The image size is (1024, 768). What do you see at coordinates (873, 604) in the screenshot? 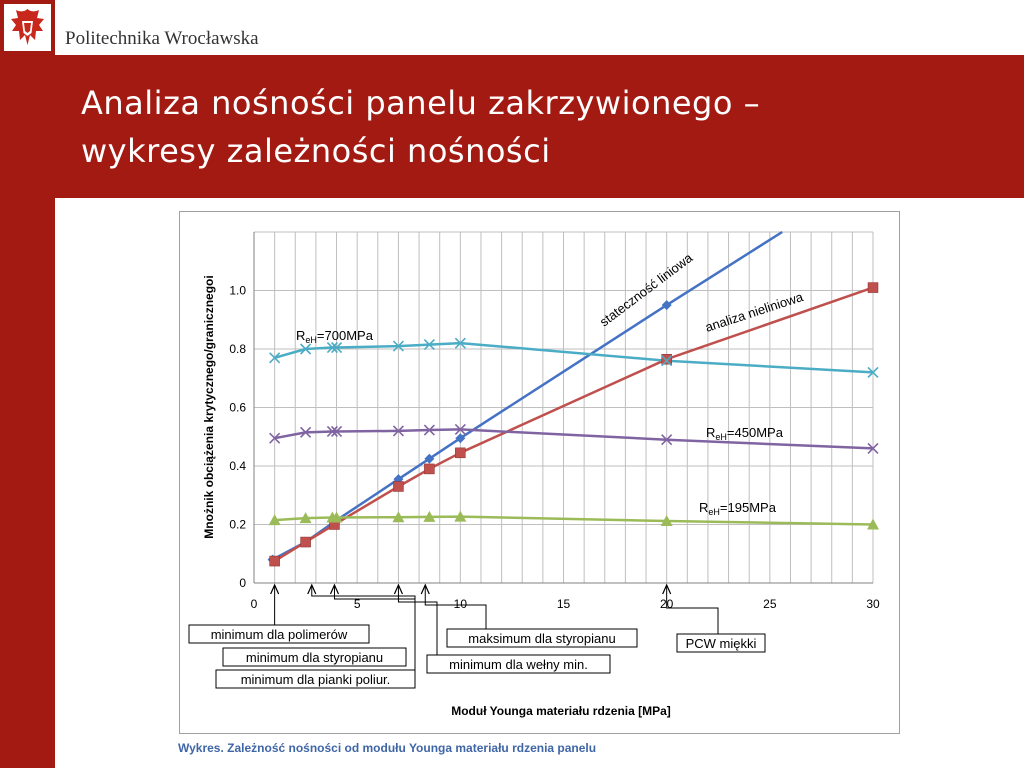
I see `x-tick-label: 30` at bounding box center [873, 604].